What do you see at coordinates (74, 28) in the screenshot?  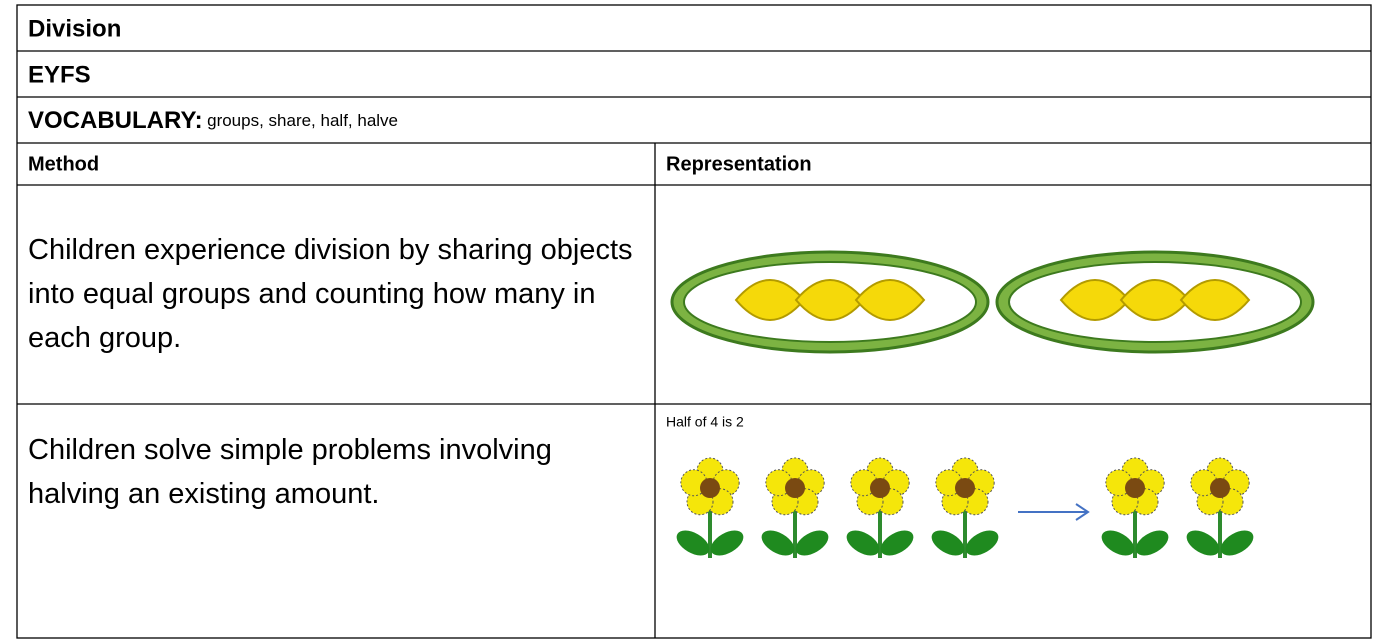 I see `title: Division` at bounding box center [74, 28].